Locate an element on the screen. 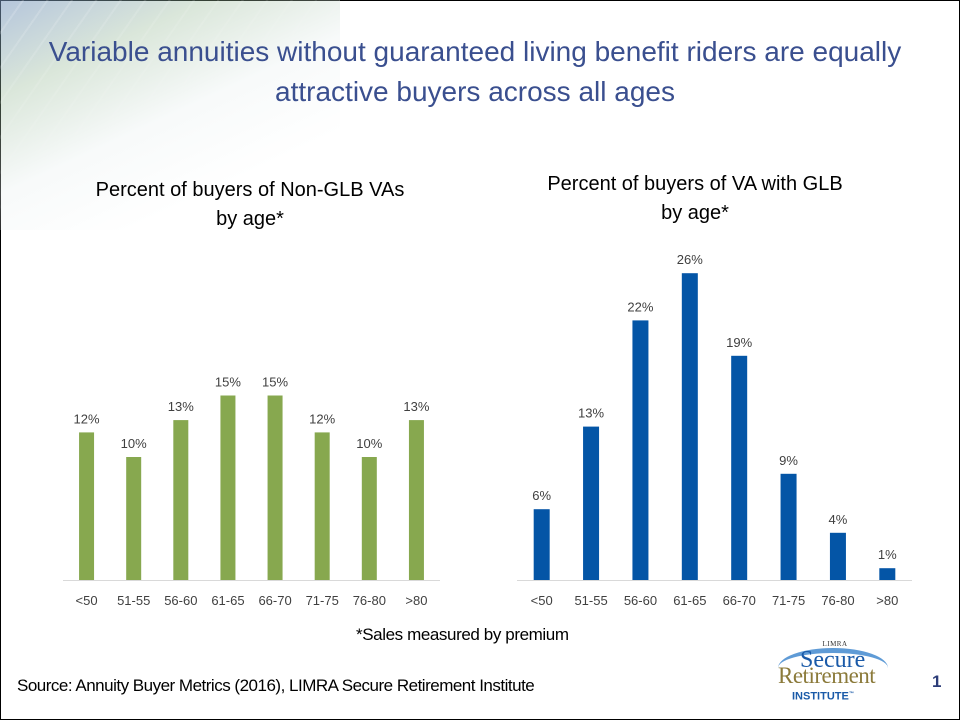 Image resolution: width=960 pixels, height=720 pixels. right-data-label: 6% is located at coordinates (541, 495).